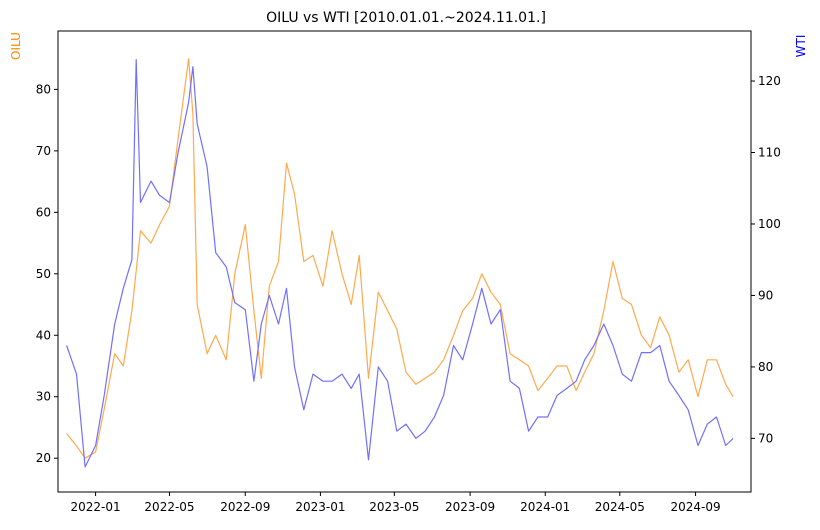 The height and width of the screenshot is (530, 820). Describe the element at coordinates (769, 81) in the screenshot. I see `right-y-tick-label: 120` at that location.